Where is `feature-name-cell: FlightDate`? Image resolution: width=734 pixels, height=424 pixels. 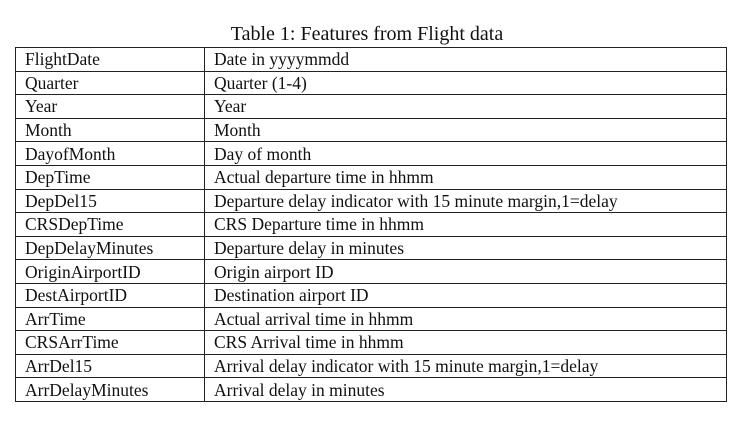
feature-name-cell: FlightDate is located at coordinates (110, 59).